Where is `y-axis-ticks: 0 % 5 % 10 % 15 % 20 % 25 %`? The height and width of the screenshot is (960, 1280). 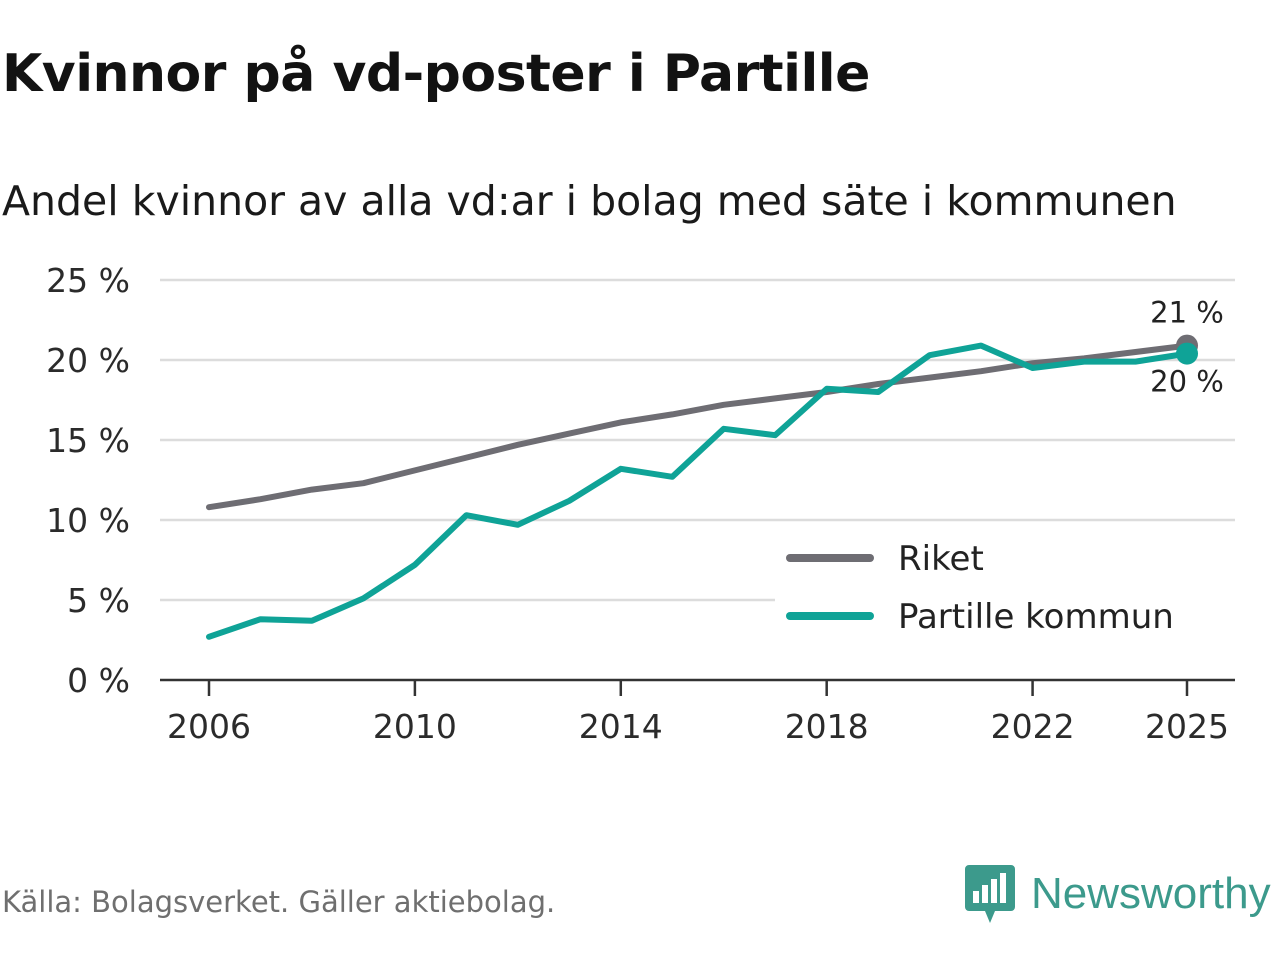 y-axis-ticks: 0 % 5 % 10 % 15 % 20 % 25 % is located at coordinates (88, 480).